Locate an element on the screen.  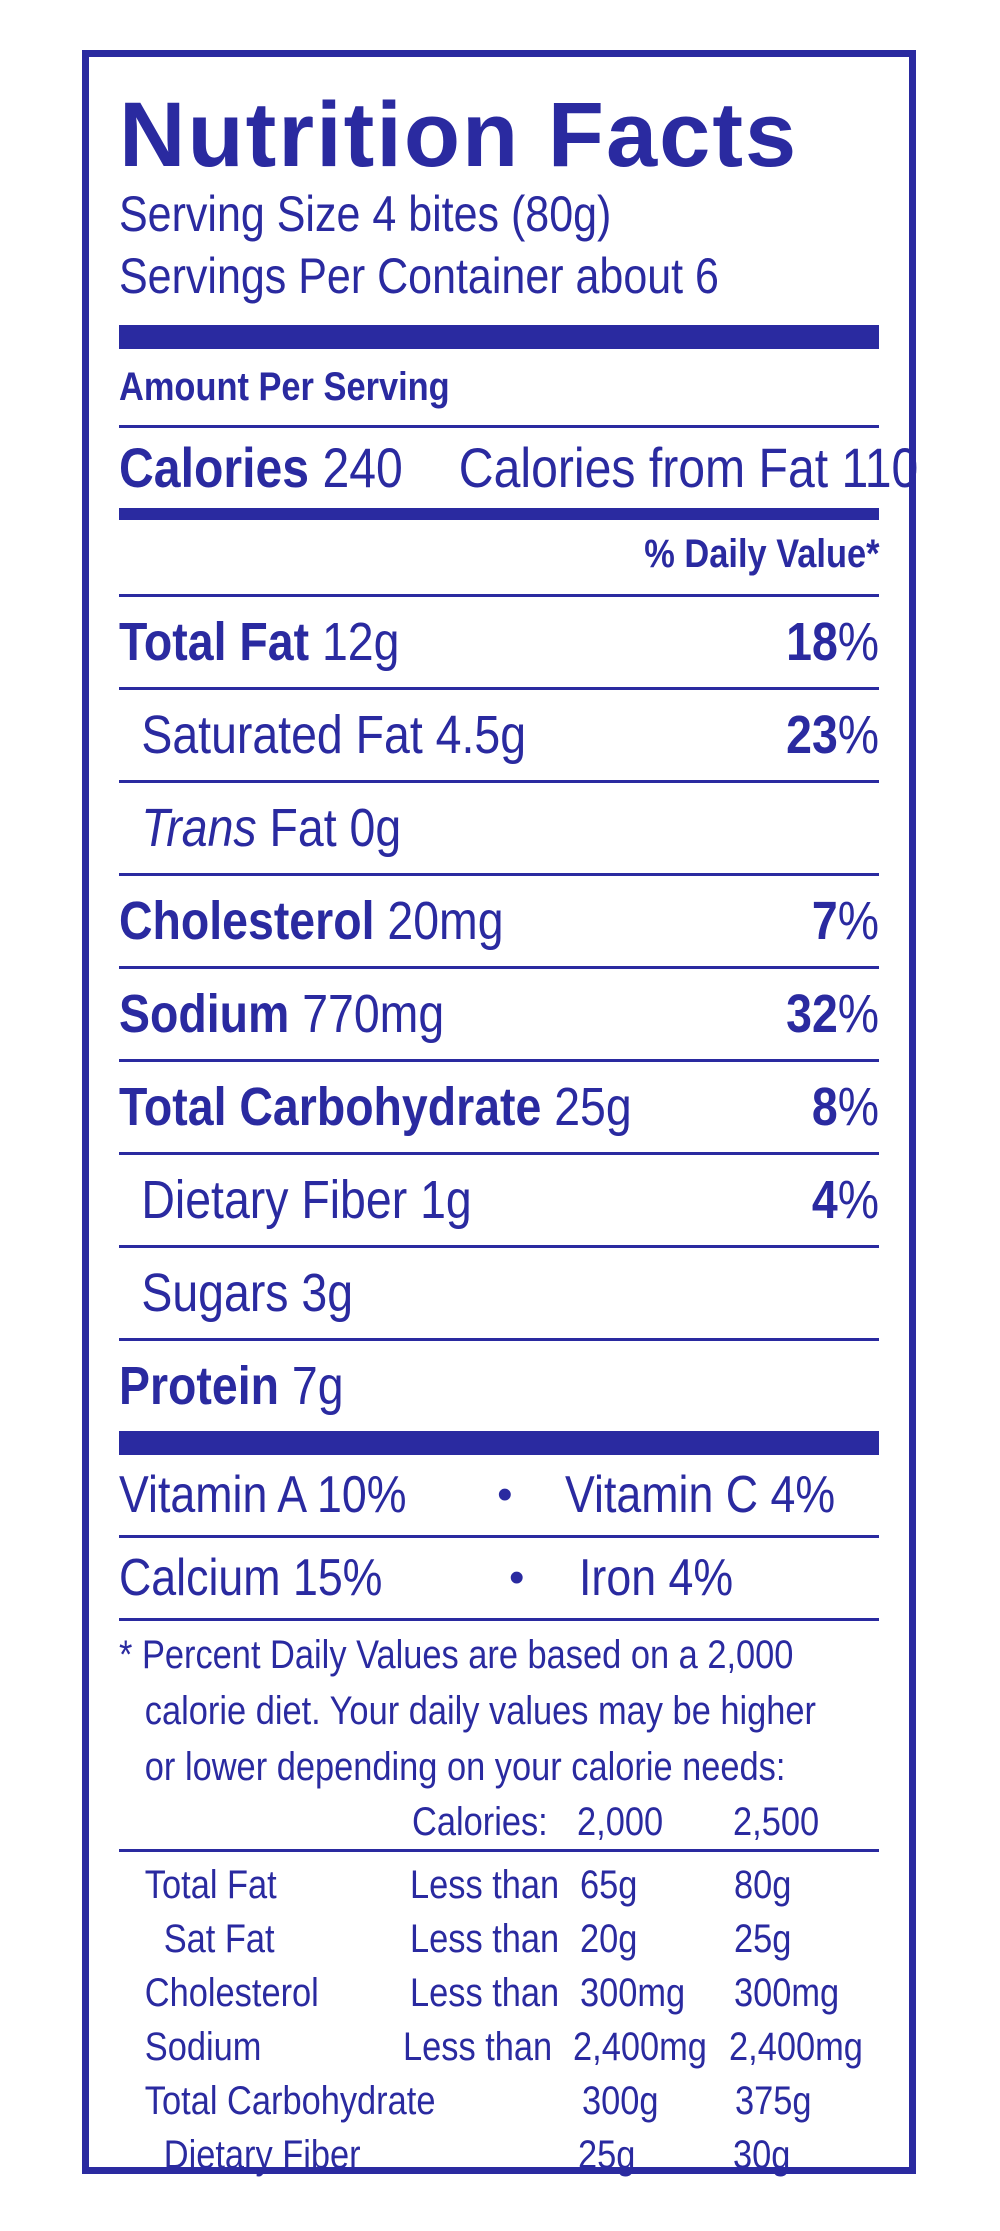
calories-value: 240 is located at coordinates (362, 467).